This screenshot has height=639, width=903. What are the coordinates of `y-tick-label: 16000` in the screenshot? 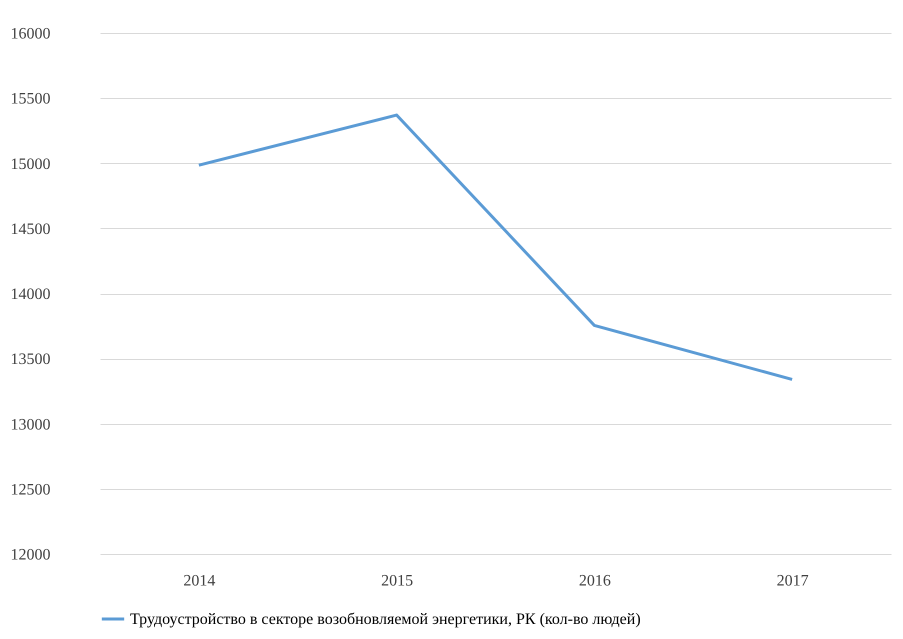 It's located at (30, 34).